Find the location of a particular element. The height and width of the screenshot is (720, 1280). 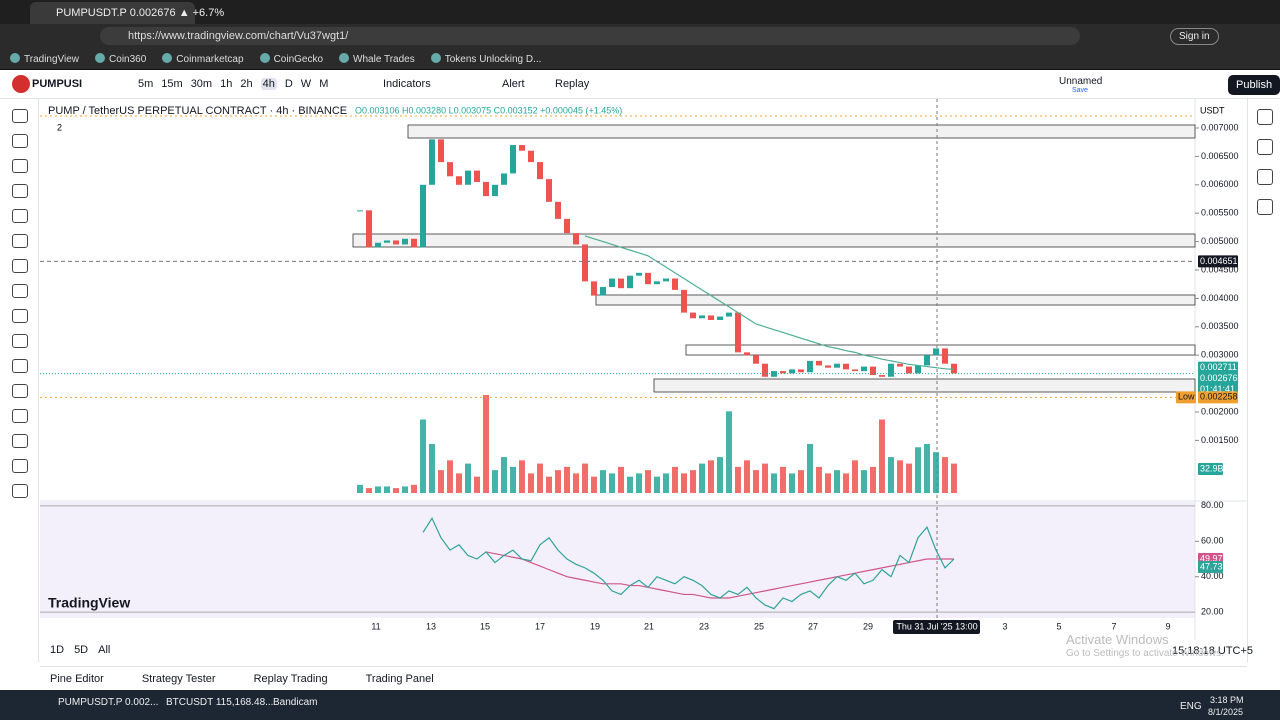

time-label: 3 is located at coordinates (1004, 626).